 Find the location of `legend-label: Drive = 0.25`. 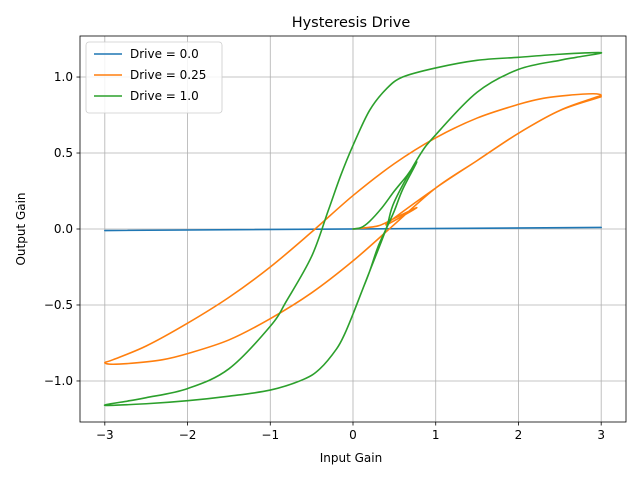

legend-label: Drive = 0.25 is located at coordinates (168, 75).